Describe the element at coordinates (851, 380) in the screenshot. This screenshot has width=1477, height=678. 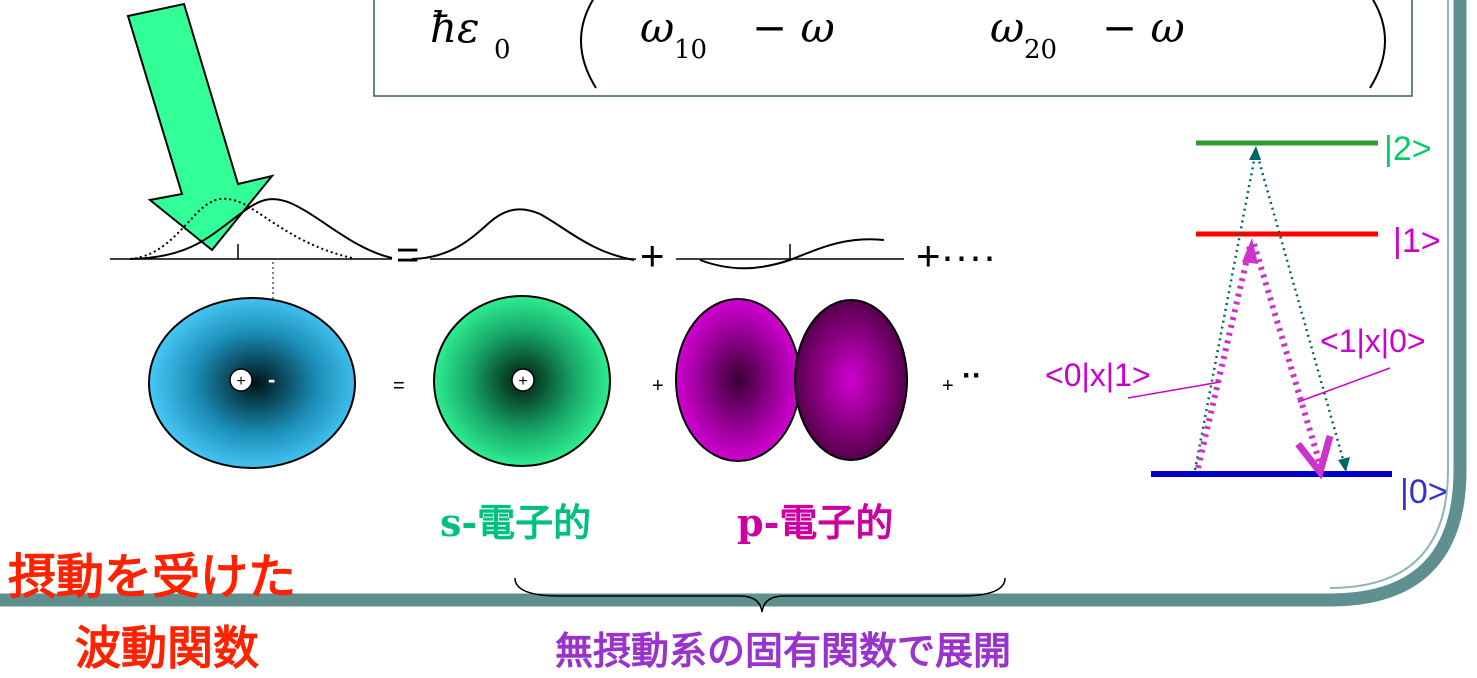
I see `p-orbital-right-lobe` at that location.